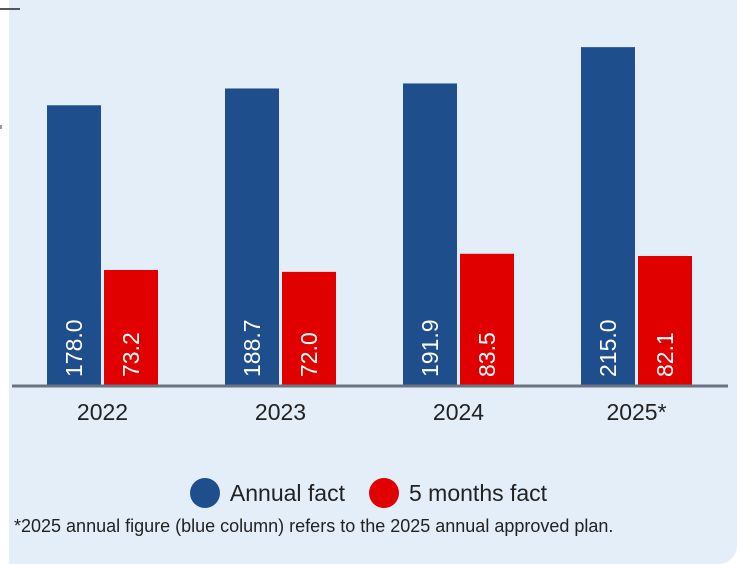 The width and height of the screenshot is (737, 564). What do you see at coordinates (309, 354) in the screenshot?
I see `data-label-5-months-2023: 72.0` at bounding box center [309, 354].